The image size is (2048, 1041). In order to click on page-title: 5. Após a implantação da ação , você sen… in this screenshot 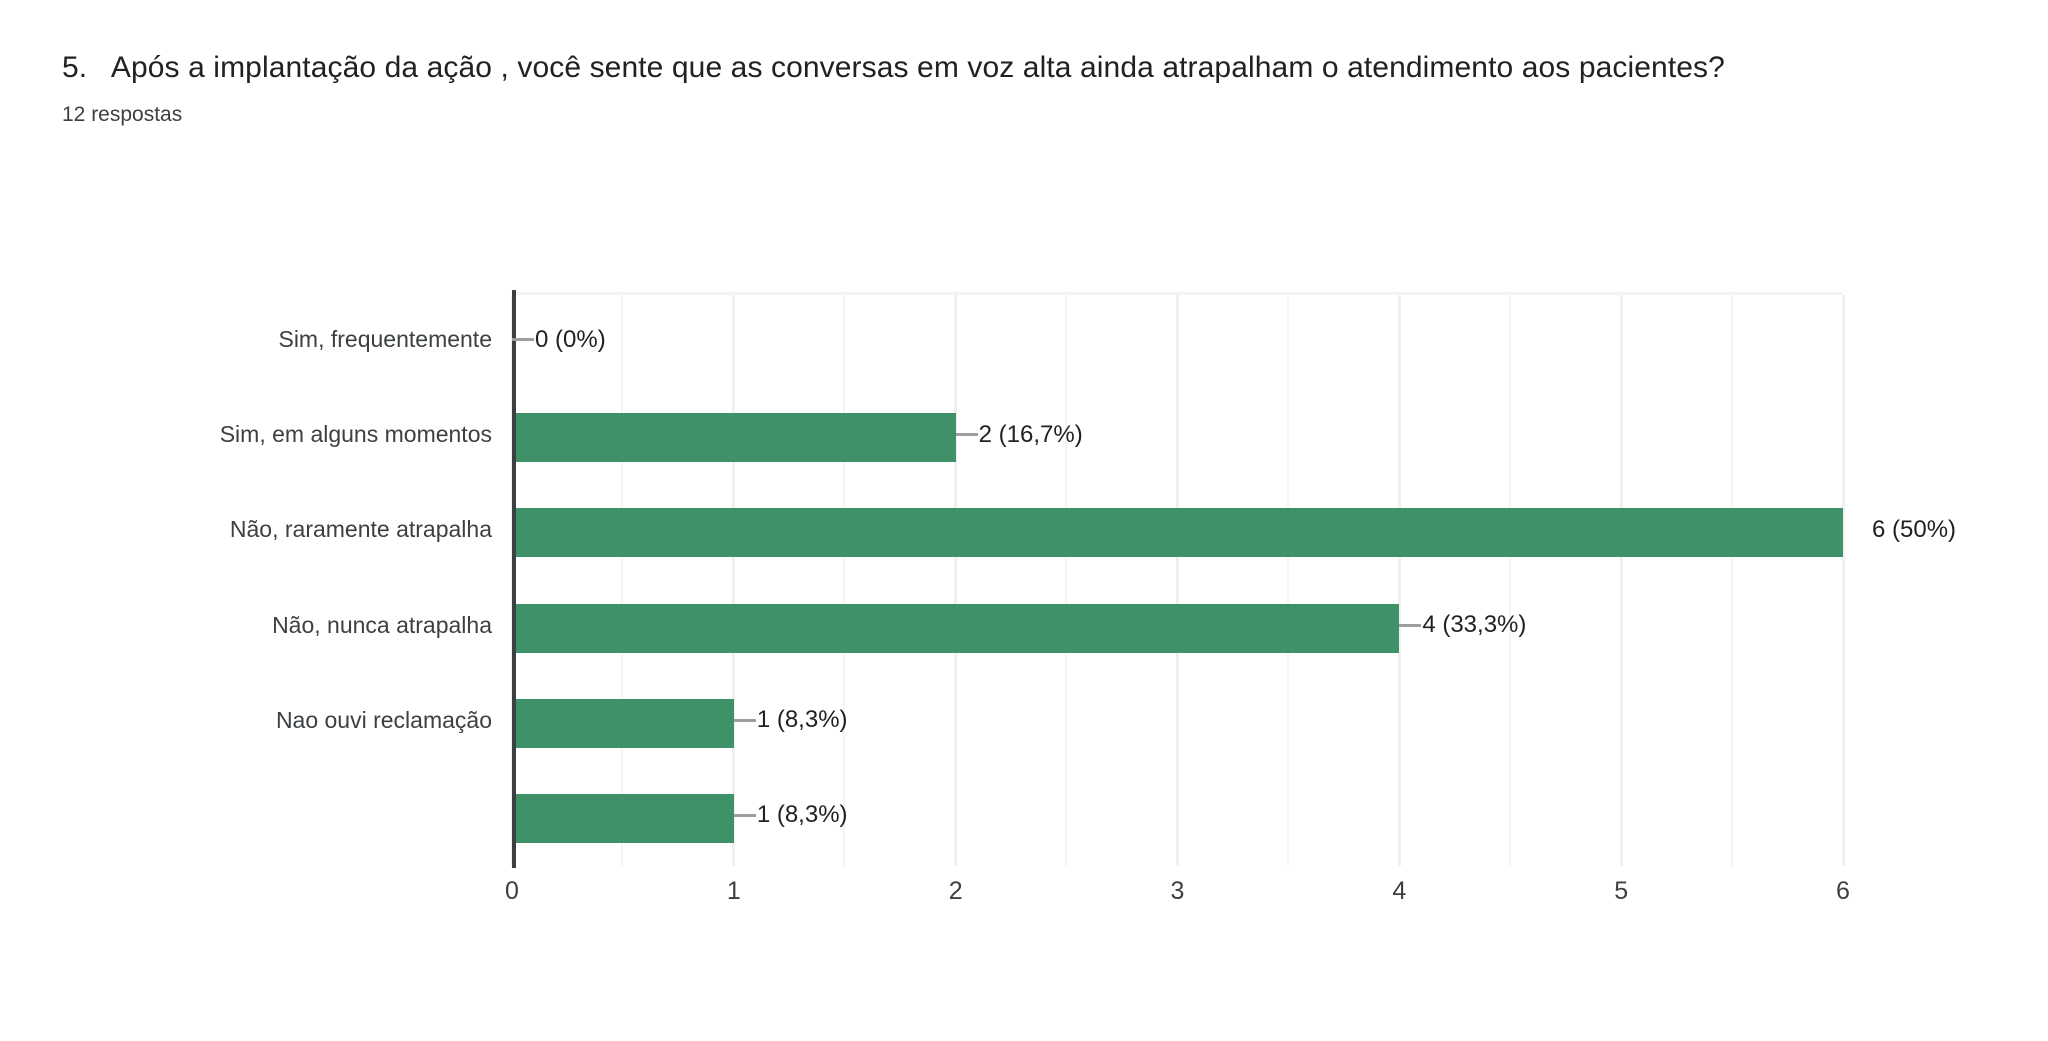, I will do `click(893, 67)`.